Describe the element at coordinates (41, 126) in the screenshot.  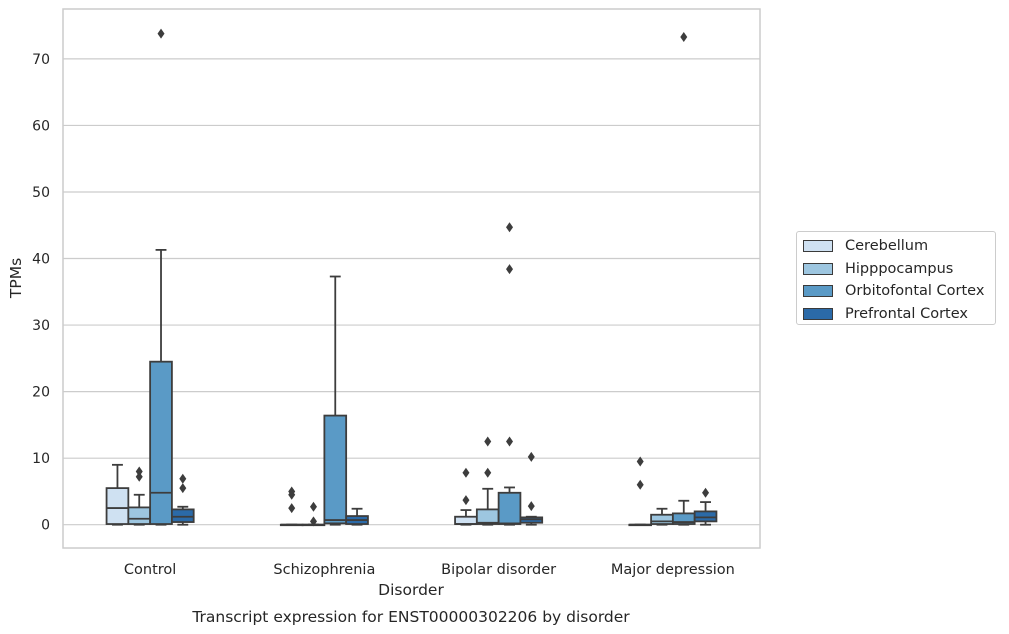
I see `y-tick-label: 60` at that location.